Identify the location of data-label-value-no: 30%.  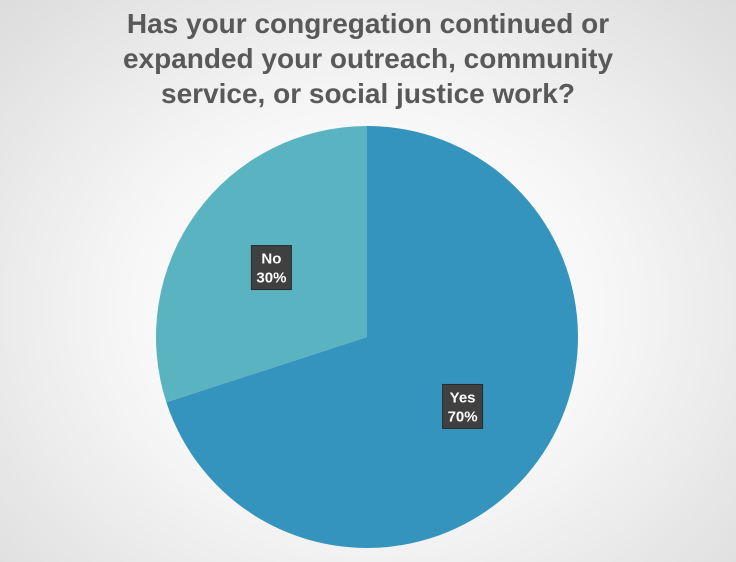
(271, 278).